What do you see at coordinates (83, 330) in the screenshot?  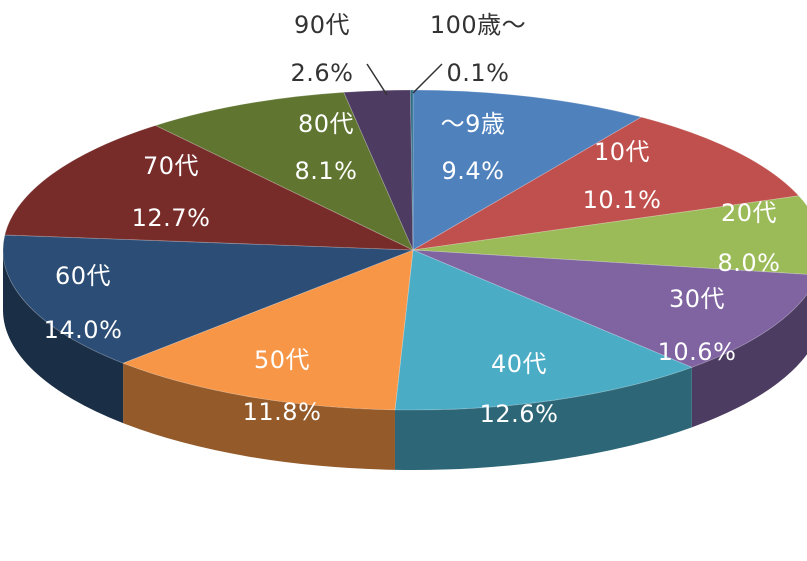 I see `slice-label-6-percent: 14.0%` at bounding box center [83, 330].